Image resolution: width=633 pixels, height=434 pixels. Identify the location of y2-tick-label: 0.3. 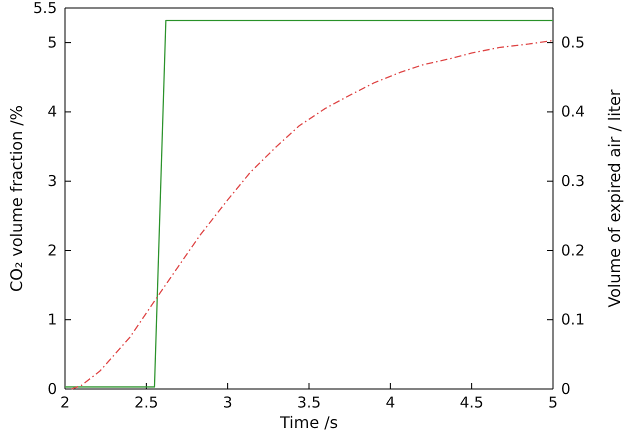
(573, 181).